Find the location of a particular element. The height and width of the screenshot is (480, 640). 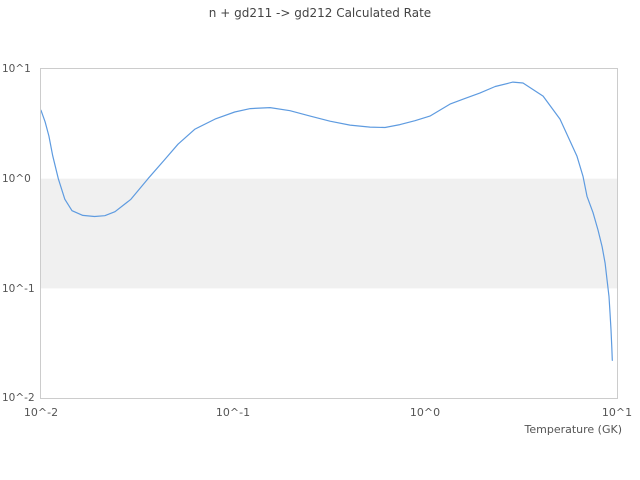

y-tick-label-10e-2: 10^-2 is located at coordinates (18, 398).